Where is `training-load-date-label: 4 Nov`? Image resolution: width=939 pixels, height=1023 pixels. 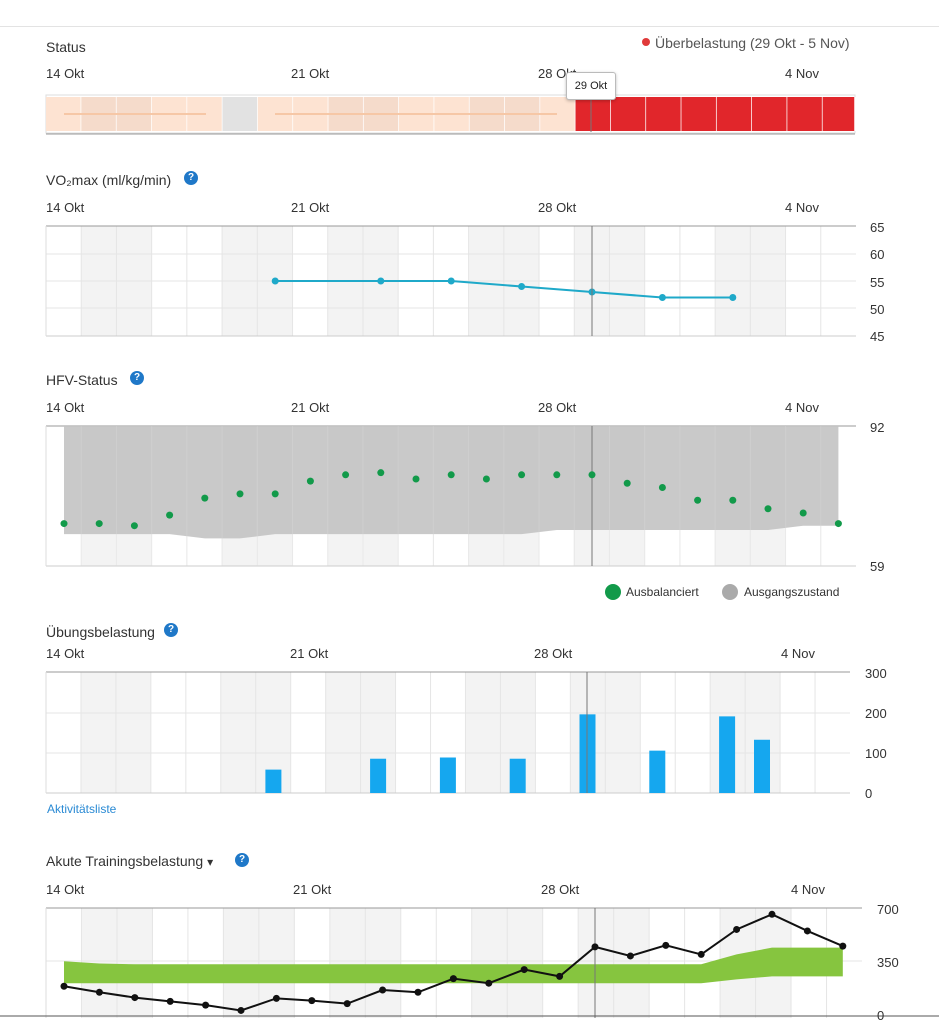
training-load-date-label: 4 Nov is located at coordinates (798, 653).